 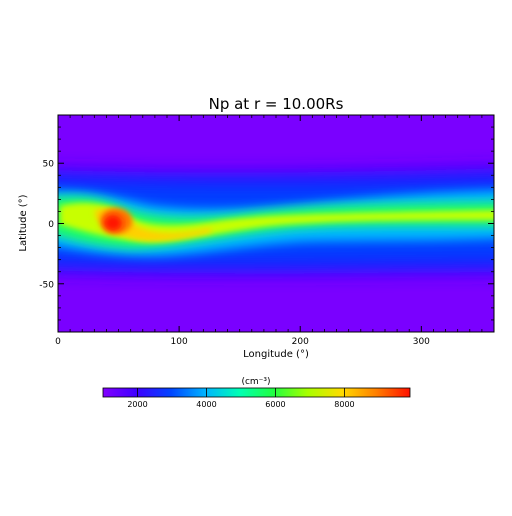 What do you see at coordinates (179, 342) in the screenshot?
I see `x-tick-label: 100` at bounding box center [179, 342].